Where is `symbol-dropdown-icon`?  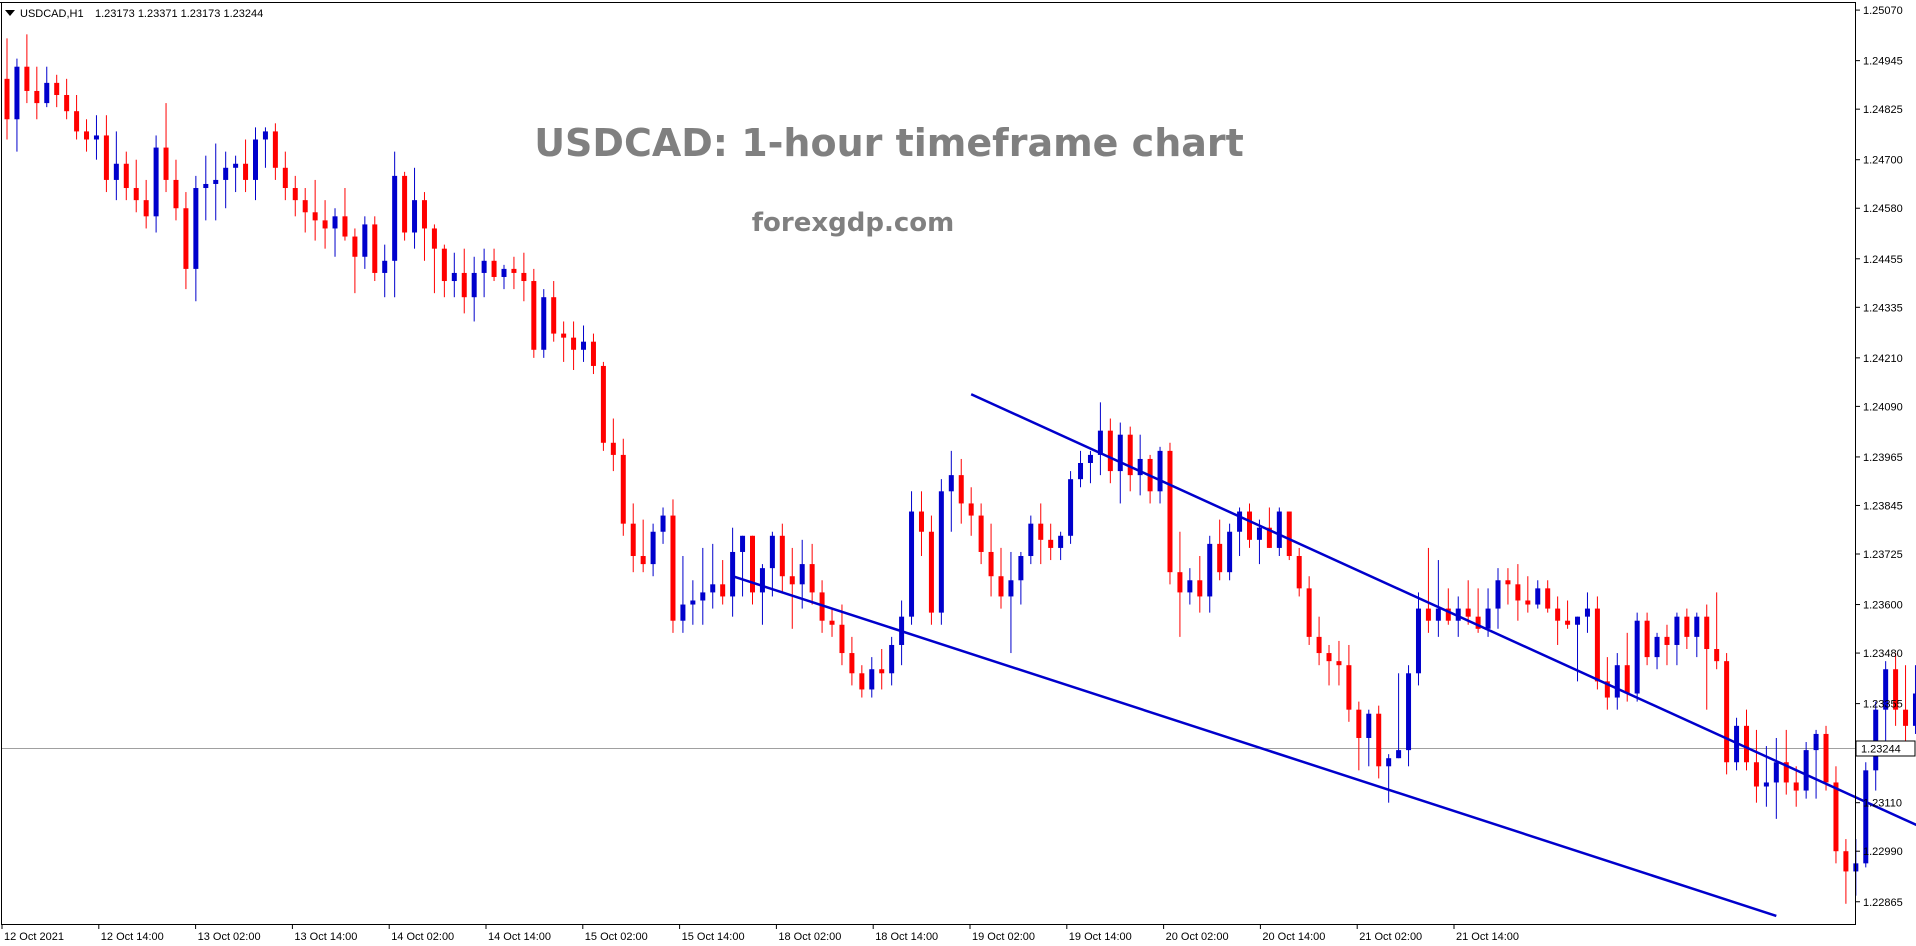 symbol-dropdown-icon is located at coordinates (10, 13).